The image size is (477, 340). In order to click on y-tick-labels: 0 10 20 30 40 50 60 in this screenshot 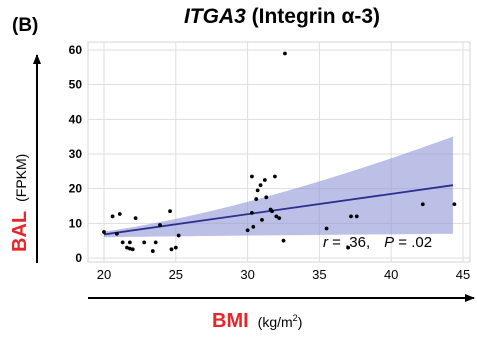, I will do `click(76, 154)`.